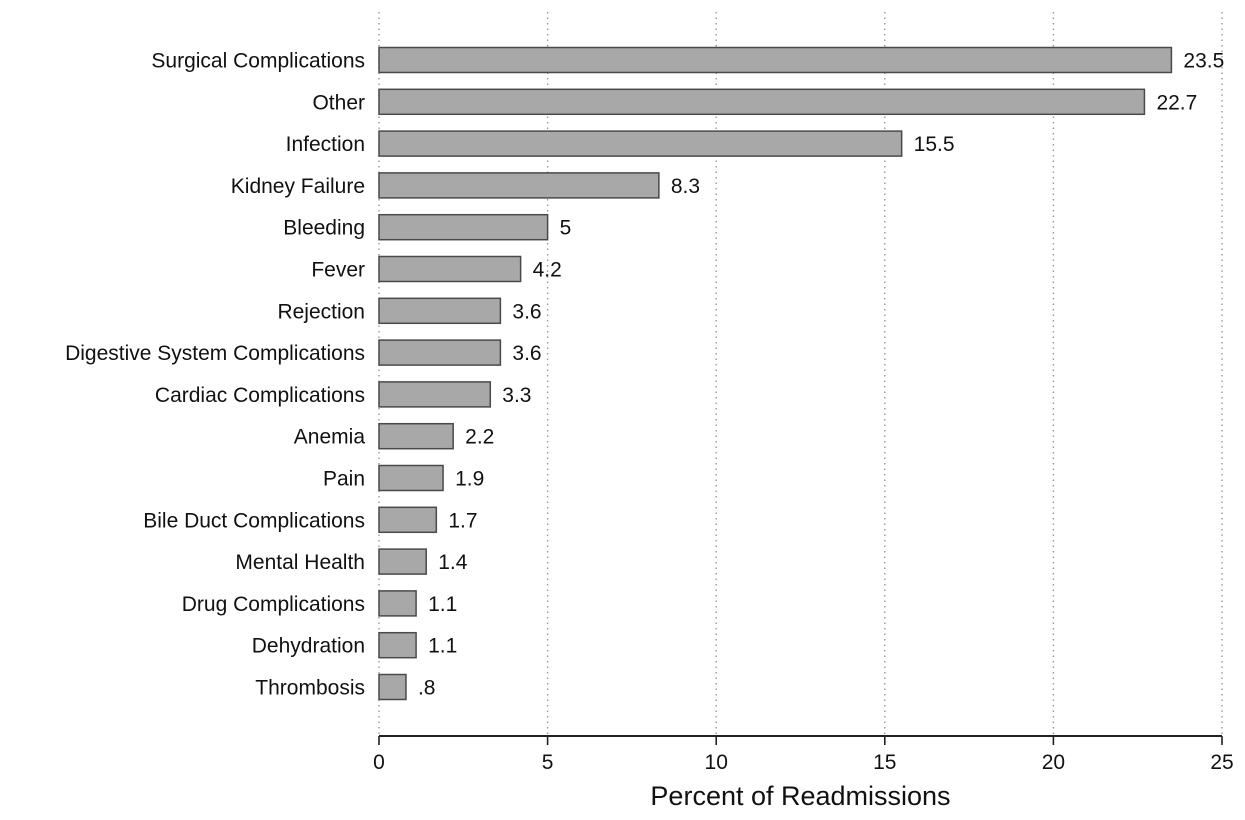  What do you see at coordinates (338, 270) in the screenshot?
I see `category-label: Fever` at bounding box center [338, 270].